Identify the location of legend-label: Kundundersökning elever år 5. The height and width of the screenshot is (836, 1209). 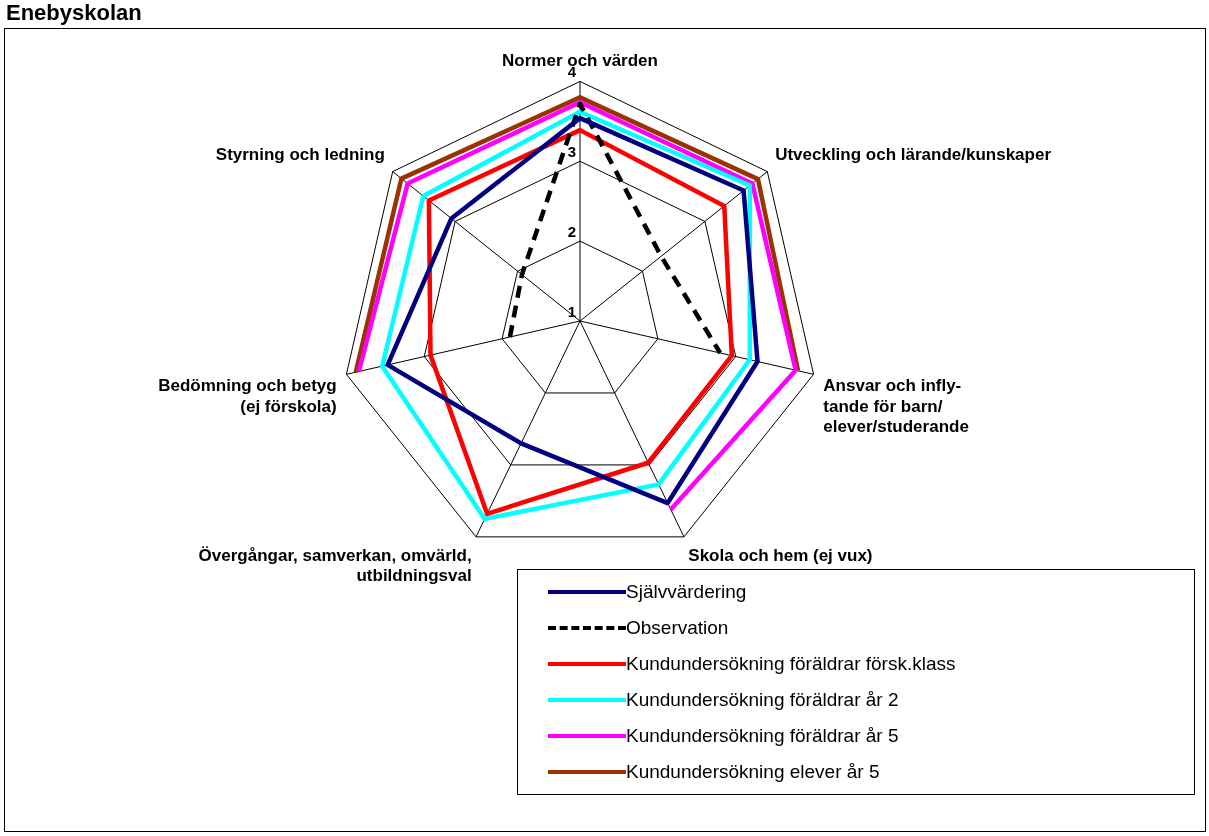
(753, 772).